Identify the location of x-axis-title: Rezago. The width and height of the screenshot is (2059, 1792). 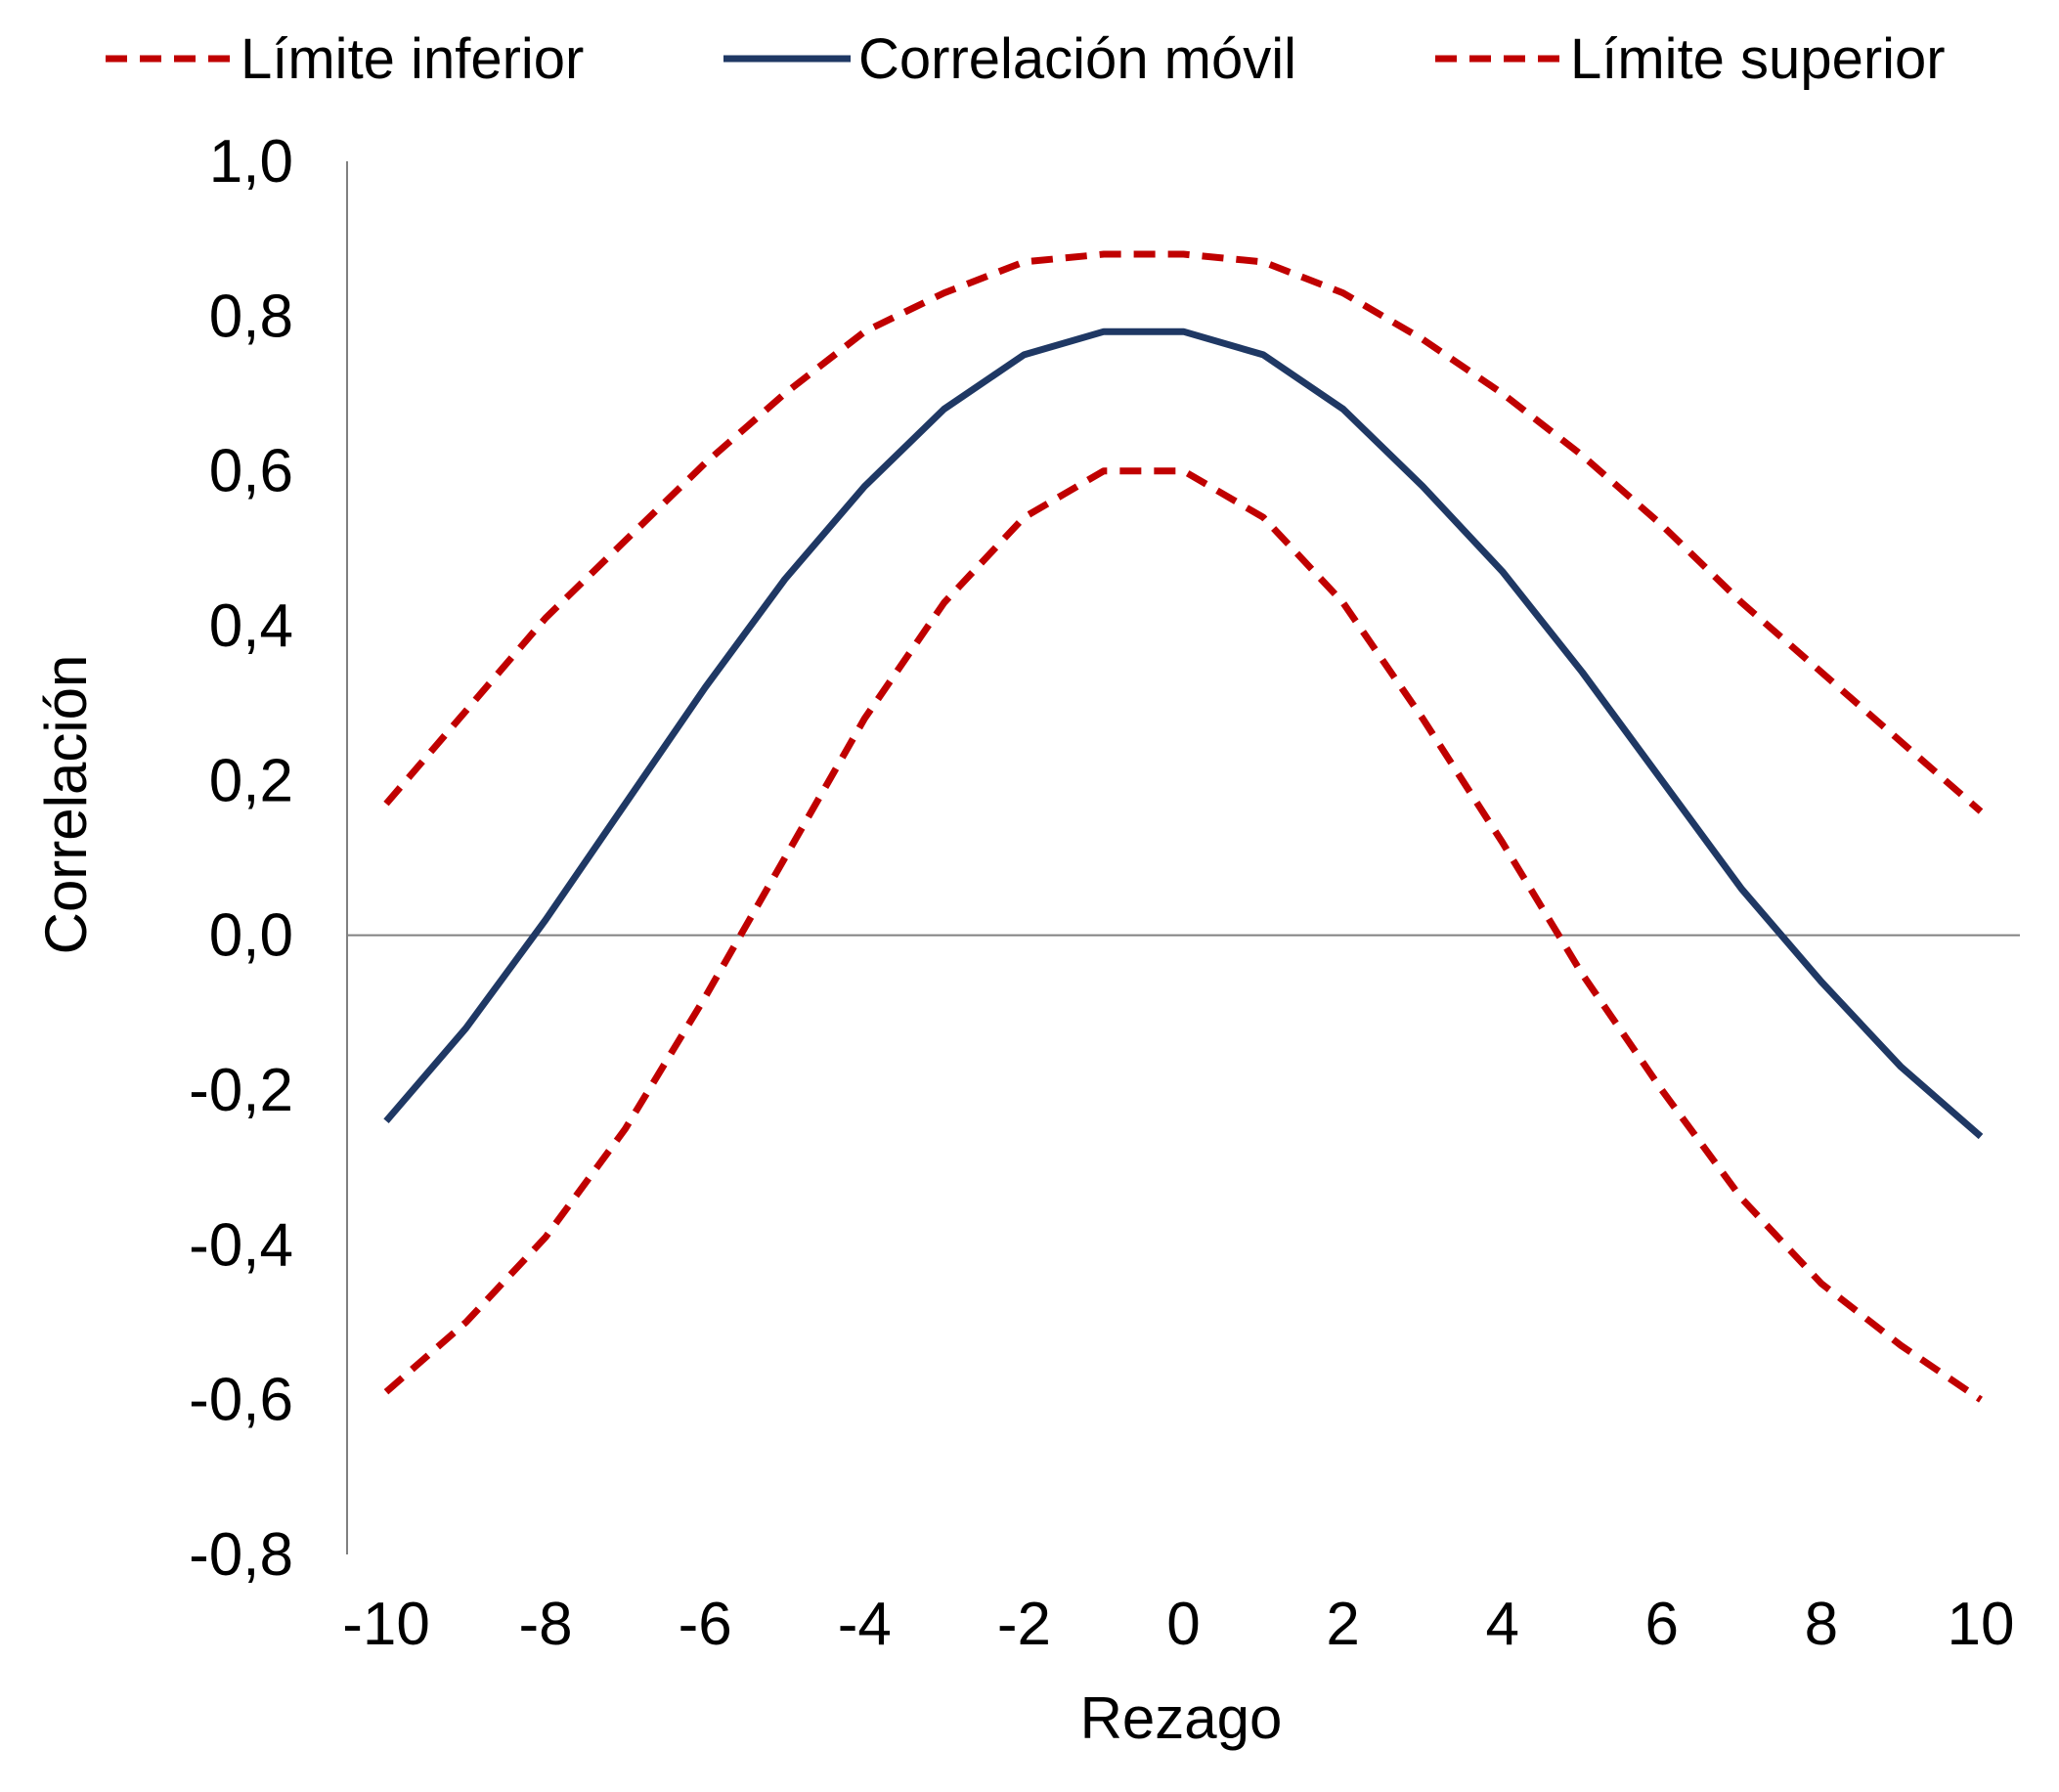
(1181, 1718).